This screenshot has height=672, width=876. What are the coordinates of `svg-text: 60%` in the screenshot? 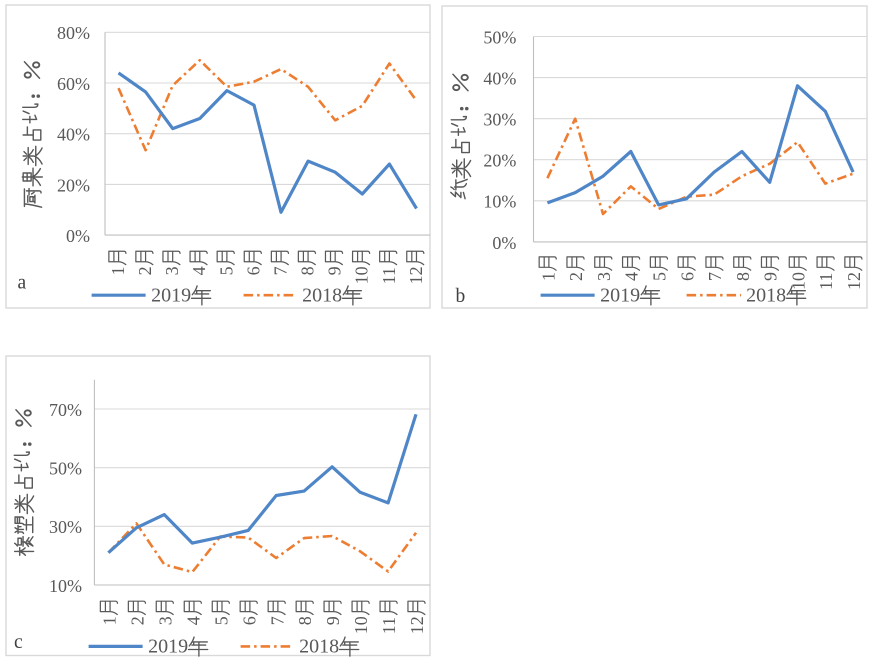 It's located at (73, 84).